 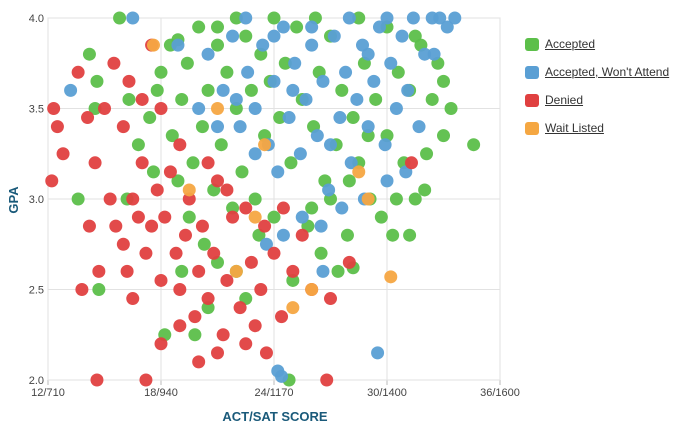 I want to click on legend-item-accepted: Accepted, so click(x=597, y=44).